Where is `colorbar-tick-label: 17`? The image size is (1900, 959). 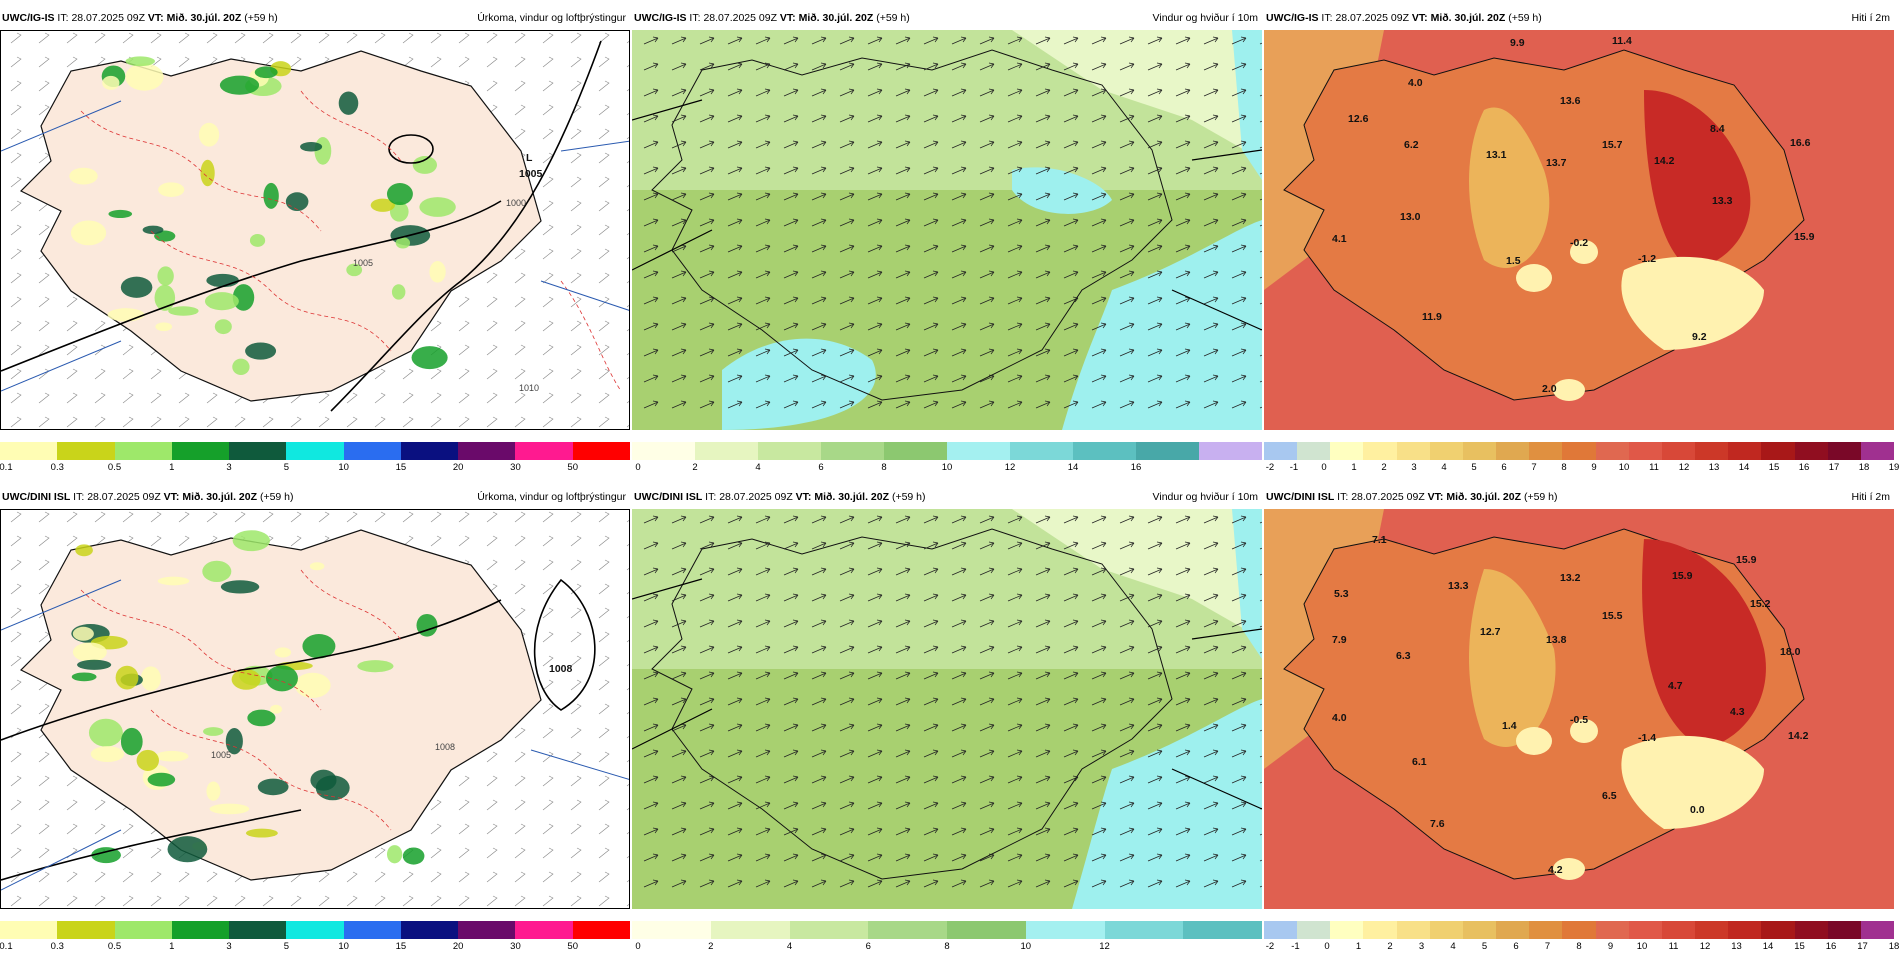
colorbar-tick-label: 17 is located at coordinates (1834, 467).